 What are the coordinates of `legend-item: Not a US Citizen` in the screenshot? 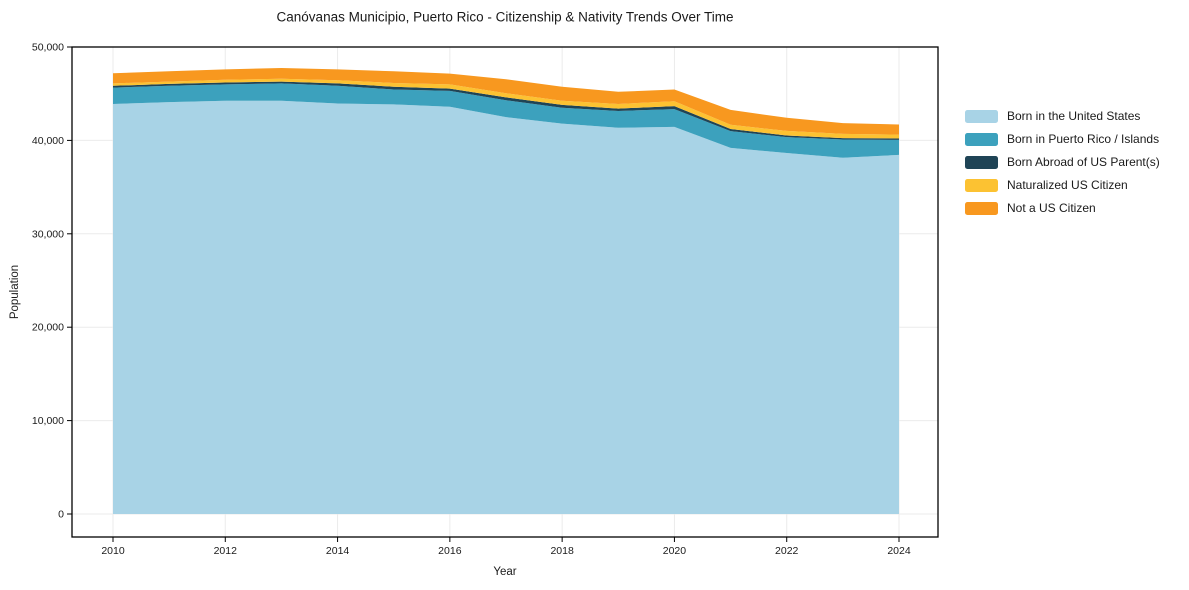 It's located at (1062, 208).